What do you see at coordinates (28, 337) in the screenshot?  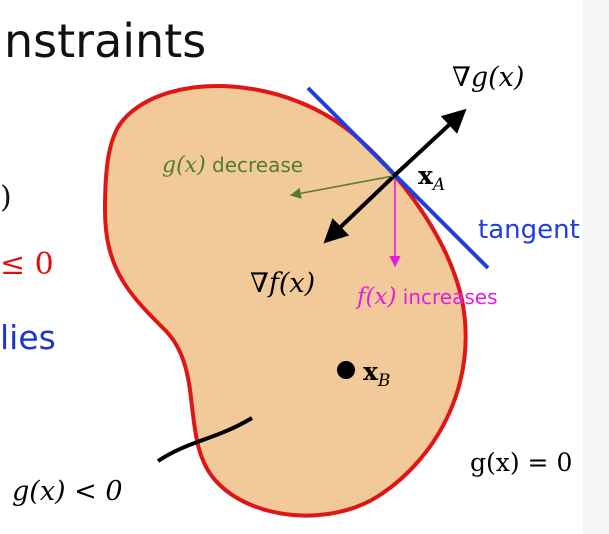 I see `text-fragment-lies: lies` at bounding box center [28, 337].